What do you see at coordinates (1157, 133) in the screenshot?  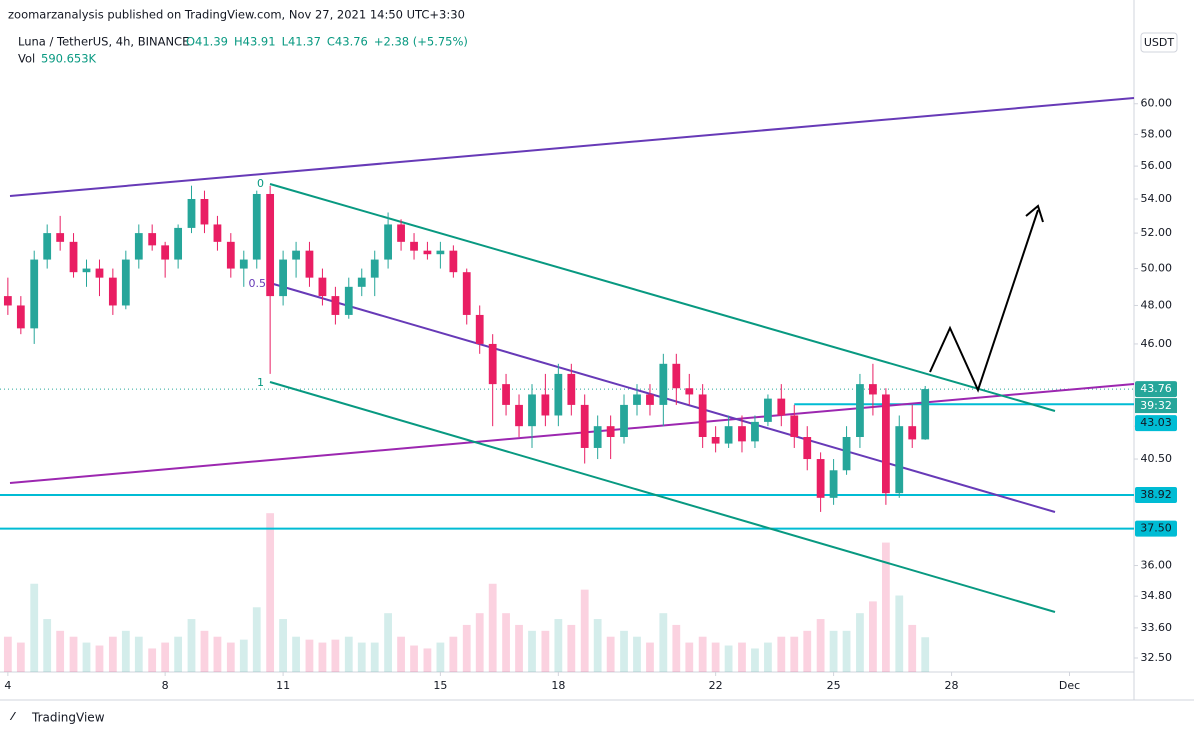 I see `y-tick-label: 58.00` at bounding box center [1157, 133].